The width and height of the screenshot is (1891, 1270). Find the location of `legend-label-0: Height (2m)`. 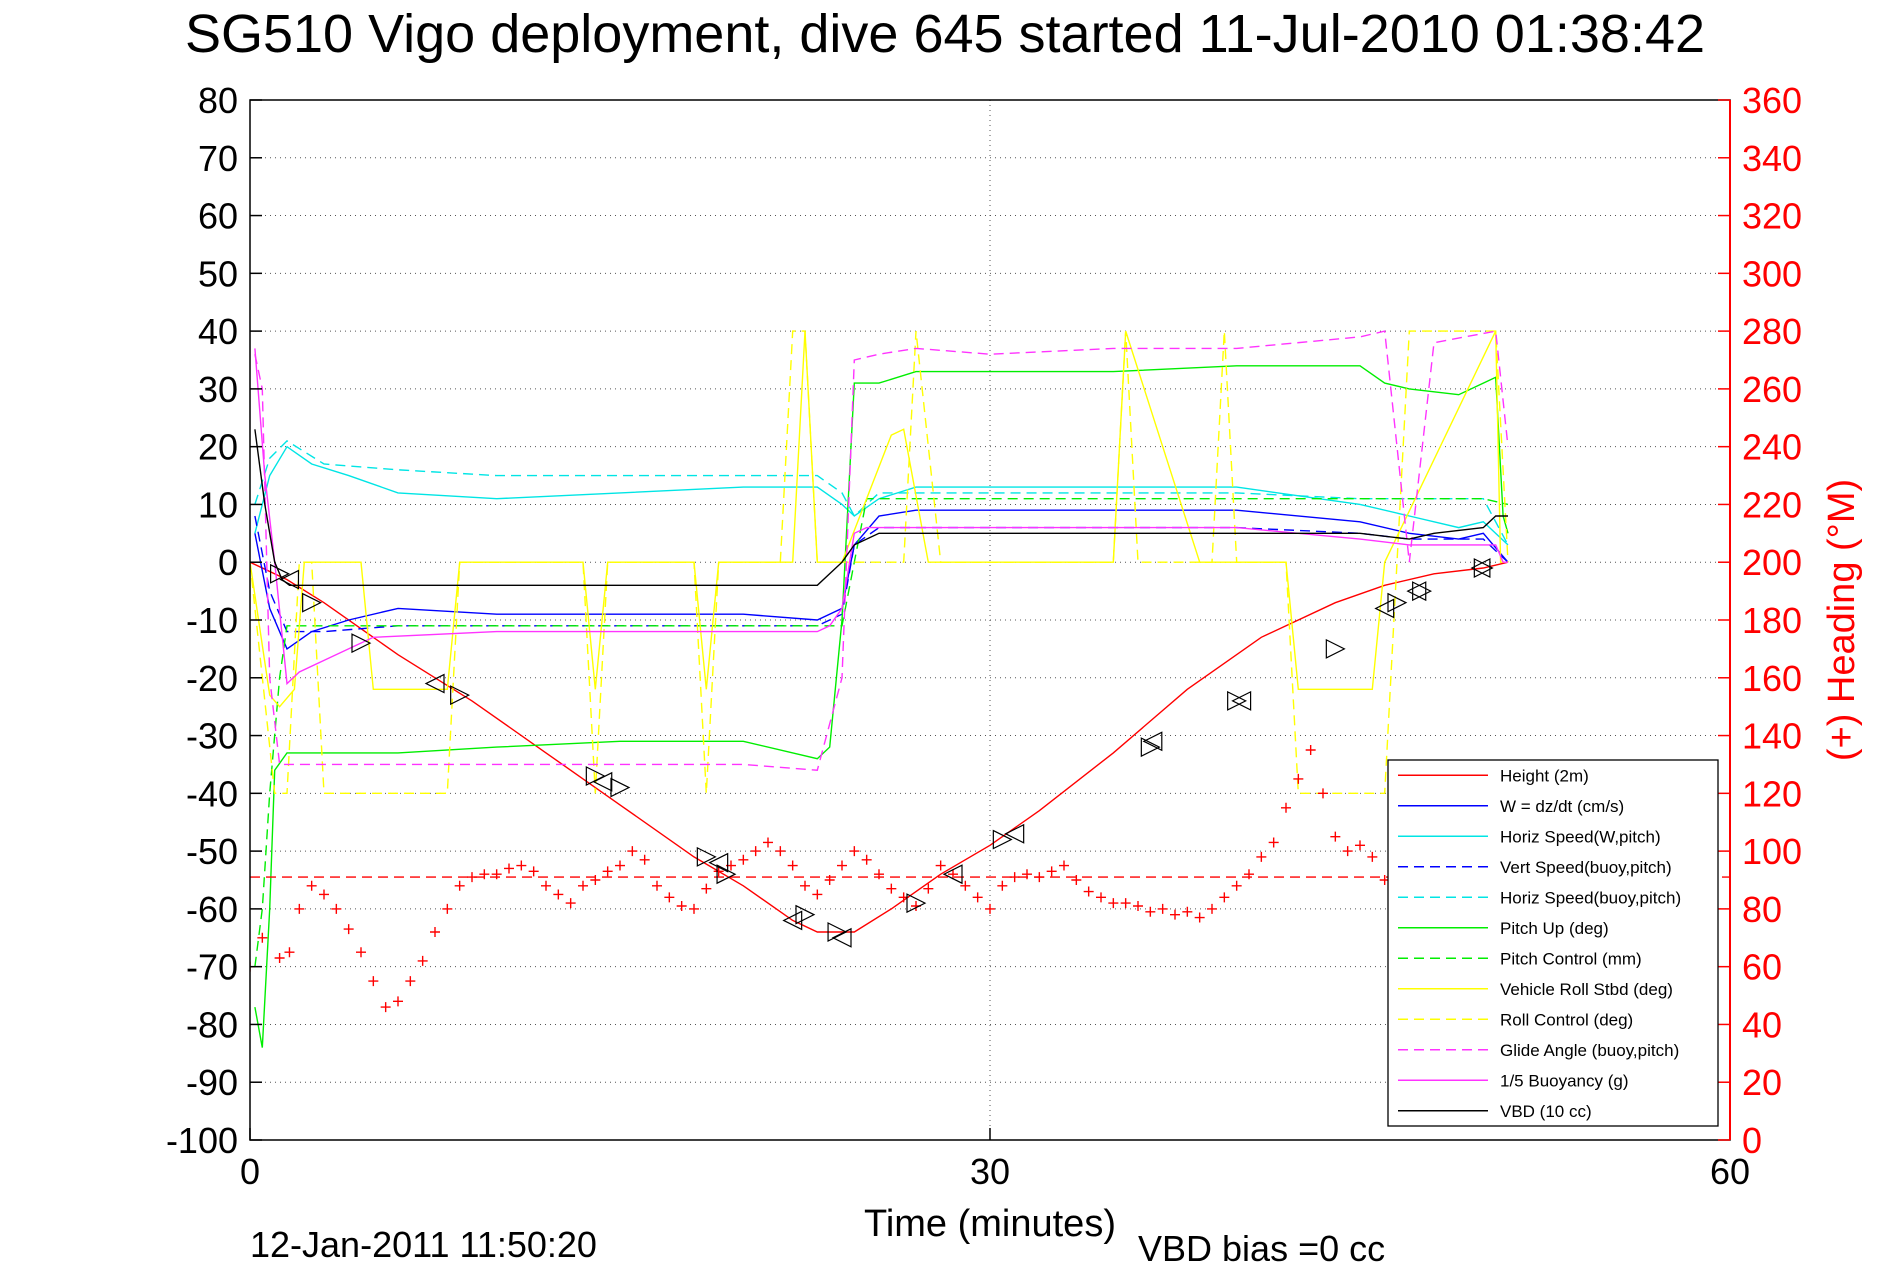

legend-label-0: Height (2m) is located at coordinates (1544, 775).